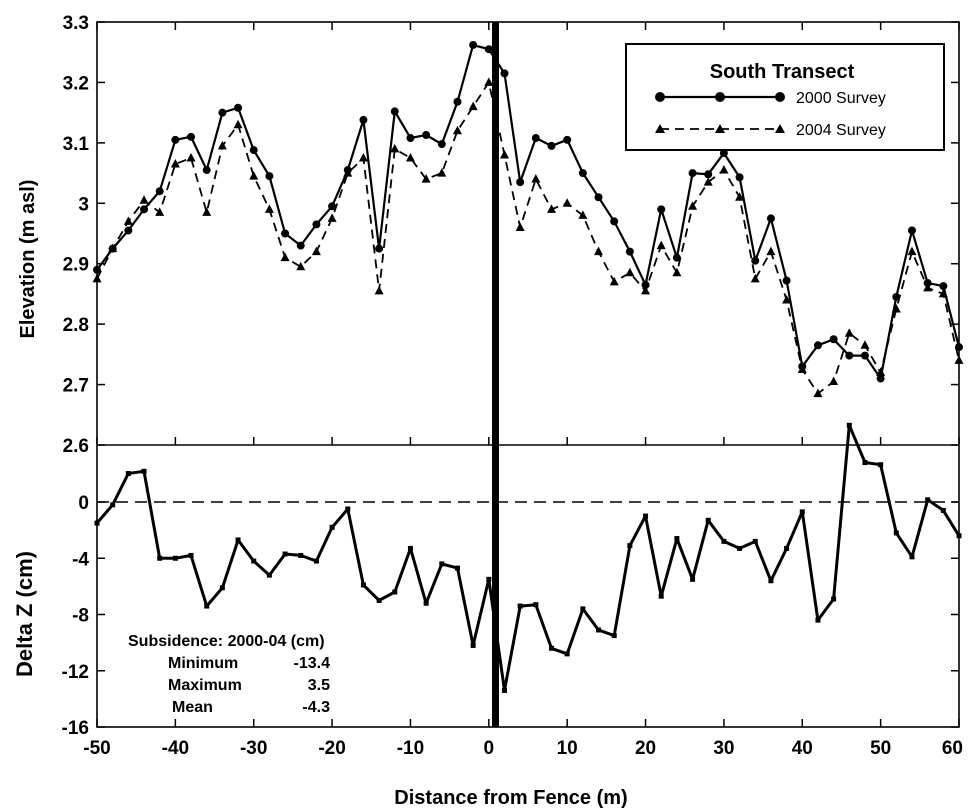 Image resolution: width=974 pixels, height=809 pixels. What do you see at coordinates (723, 748) in the screenshot?
I see `x-tick-label: 30` at bounding box center [723, 748].